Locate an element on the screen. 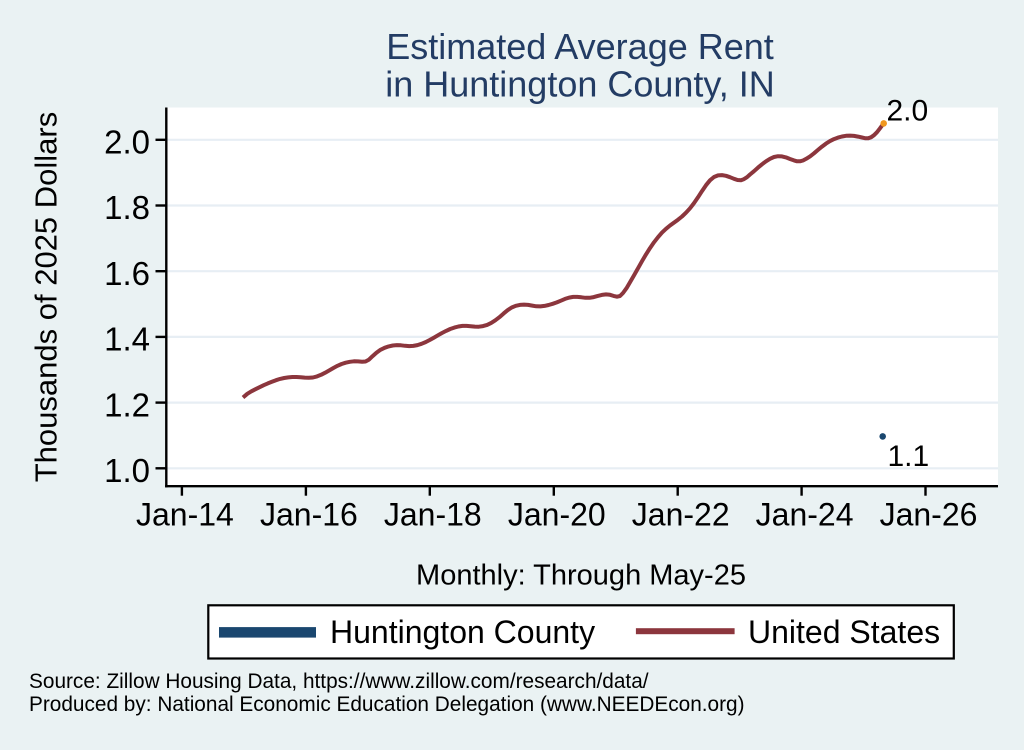 The height and width of the screenshot is (750, 1024). svg-text: Jan-22 is located at coordinates (681, 514).